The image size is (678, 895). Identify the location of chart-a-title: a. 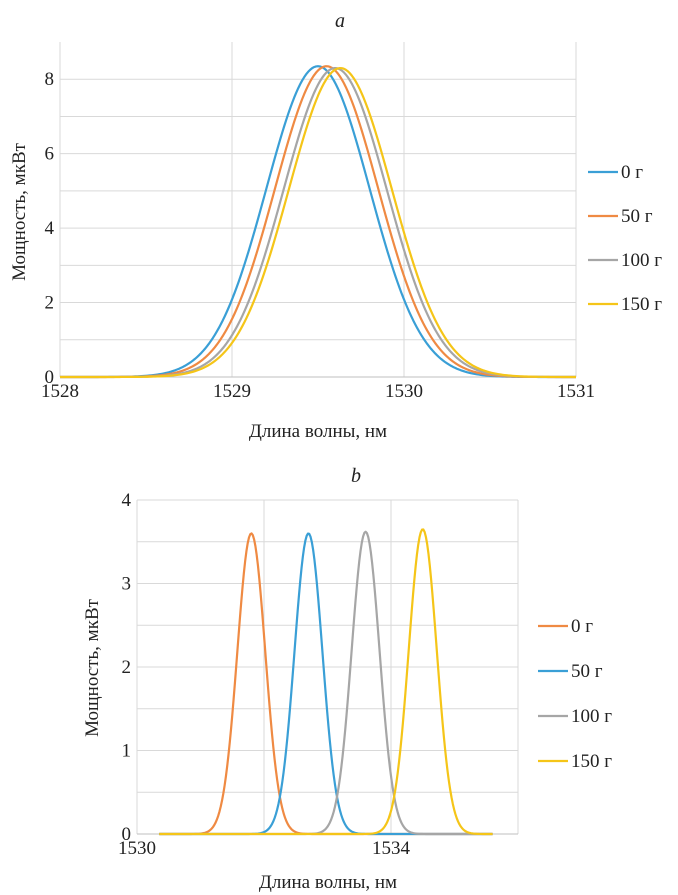
(340, 21).